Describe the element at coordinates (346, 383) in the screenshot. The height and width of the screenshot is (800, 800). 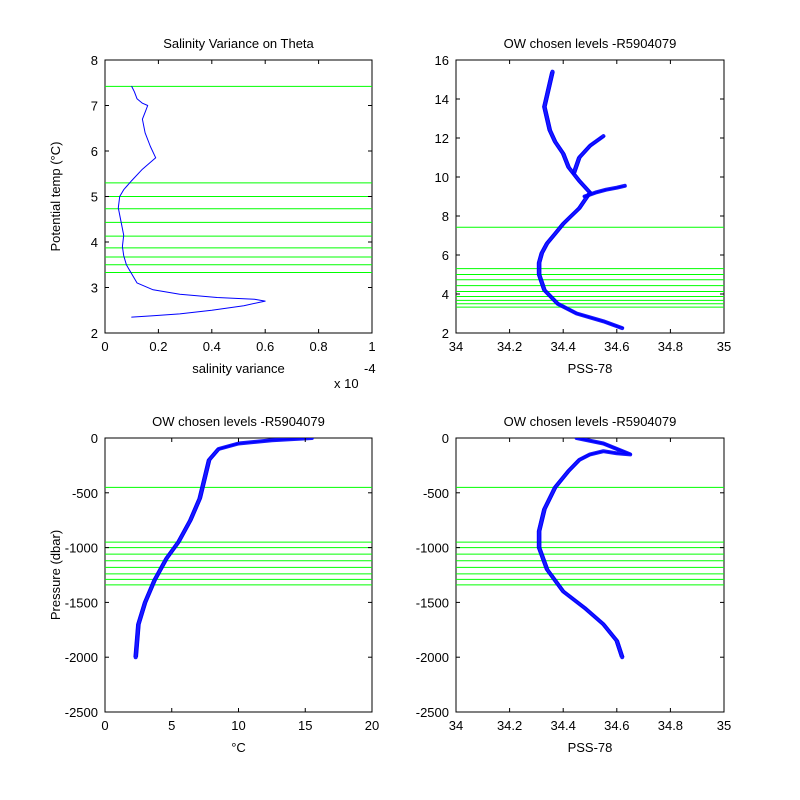
I see `x-exponent-label: x 10` at that location.